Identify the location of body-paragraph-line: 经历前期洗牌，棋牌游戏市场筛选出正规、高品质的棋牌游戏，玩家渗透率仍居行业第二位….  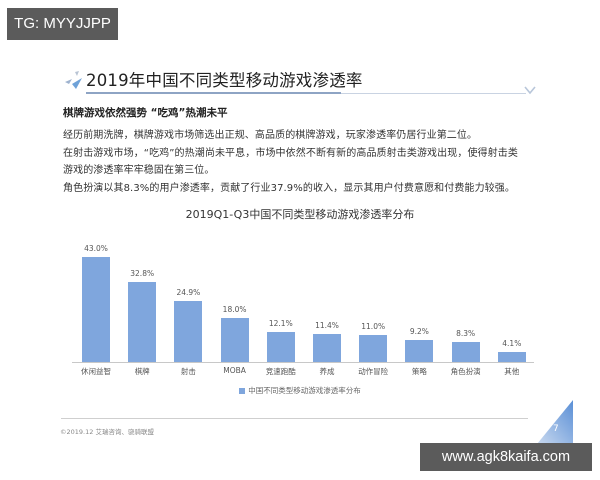
(270, 135).